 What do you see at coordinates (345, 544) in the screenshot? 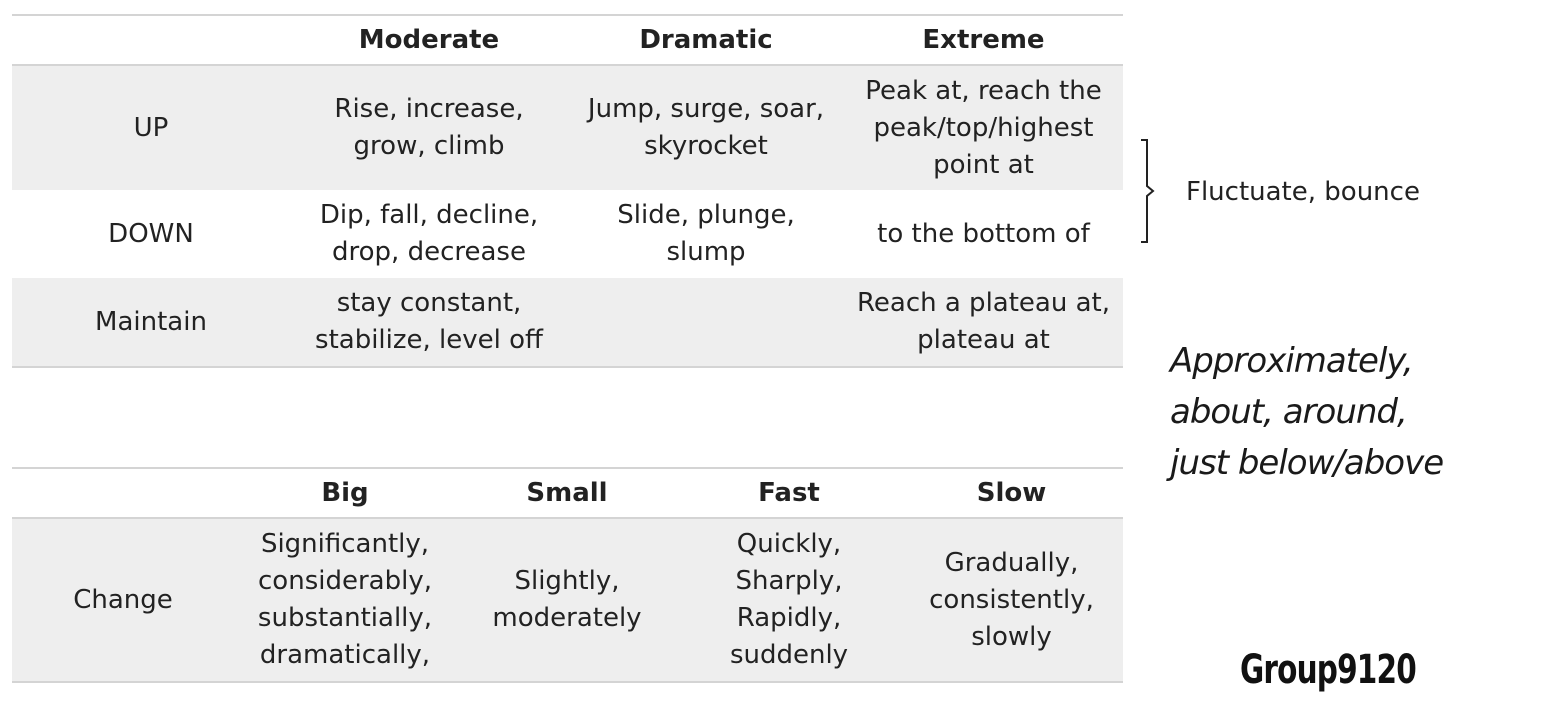
I see `cell-line: Significantly,` at bounding box center [345, 544].